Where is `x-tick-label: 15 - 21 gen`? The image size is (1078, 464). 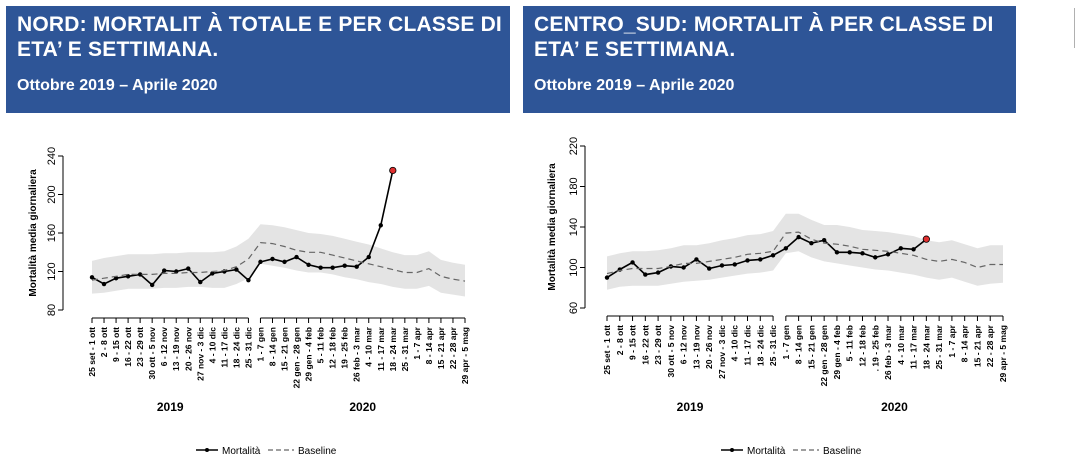 x-tick-label: 15 - 21 gen is located at coordinates (285, 349).